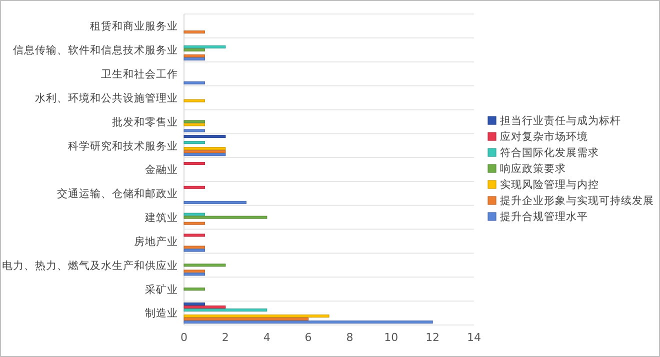 The image size is (660, 357). What do you see at coordinates (123, 145) in the screenshot?
I see `y-tick-label: 科学研究和技术服务业` at bounding box center [123, 145].